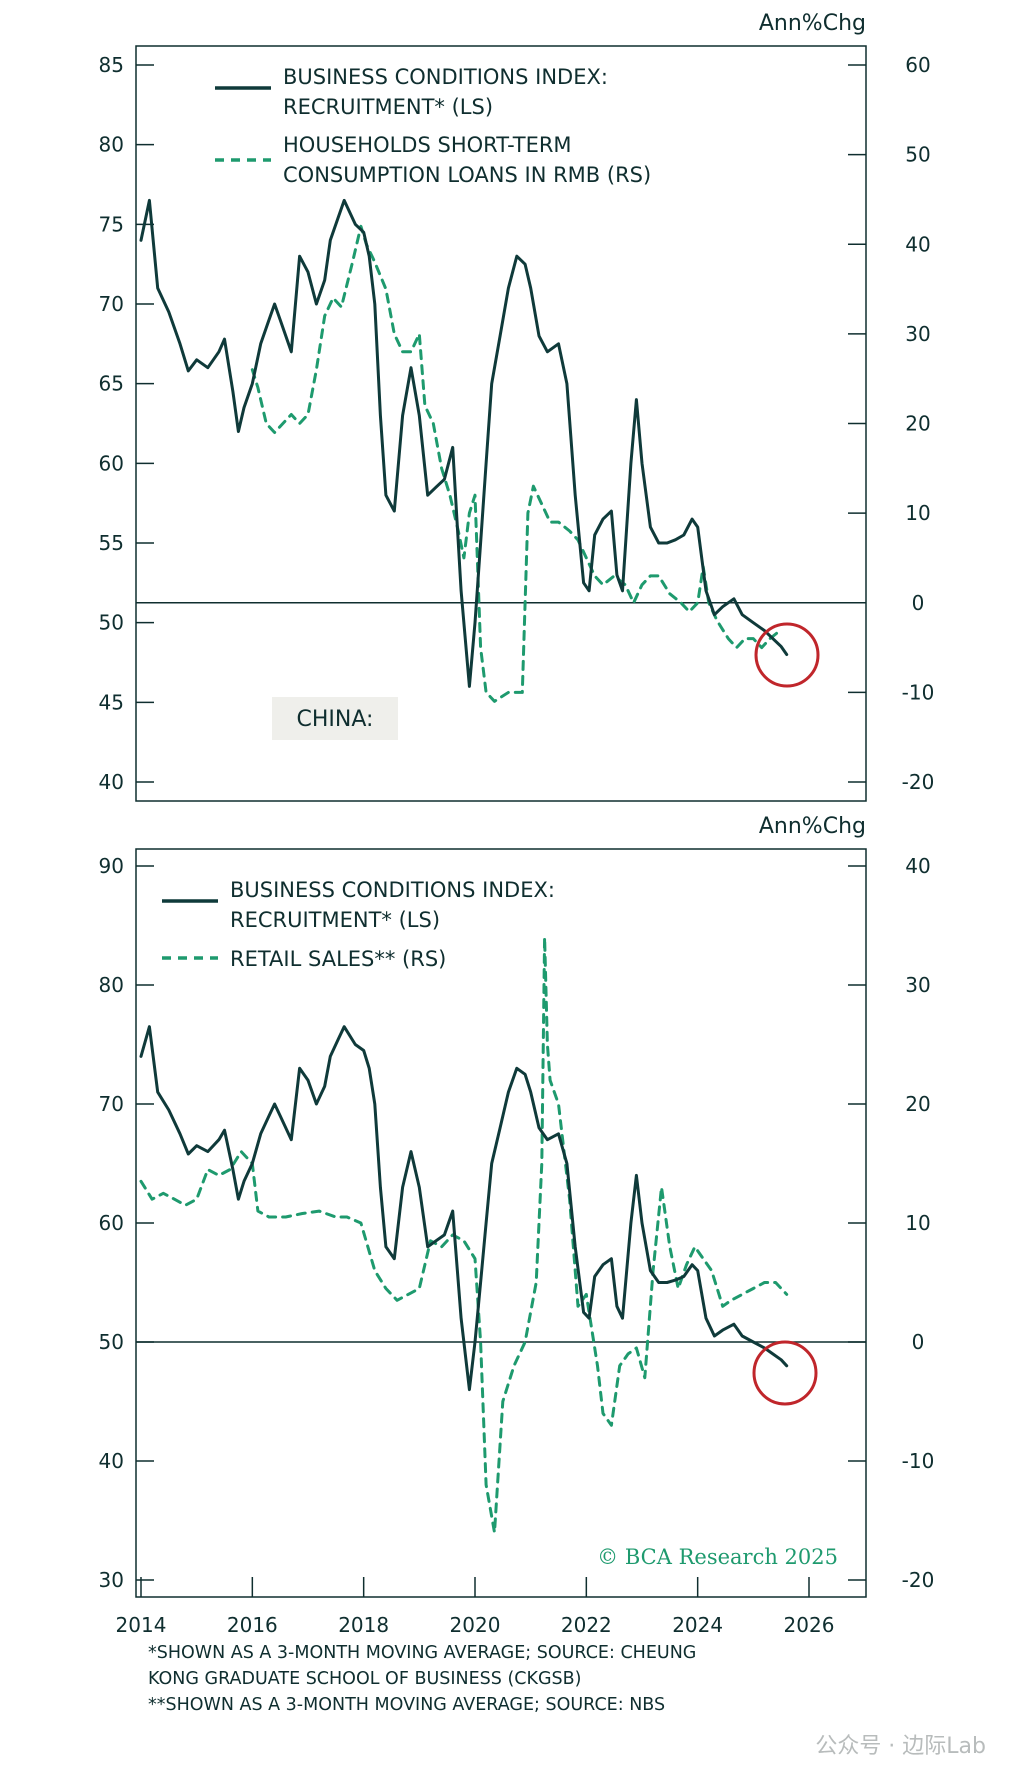 The image size is (1018, 1776). I want to click on x-tick-label: 2018, so click(363, 1625).